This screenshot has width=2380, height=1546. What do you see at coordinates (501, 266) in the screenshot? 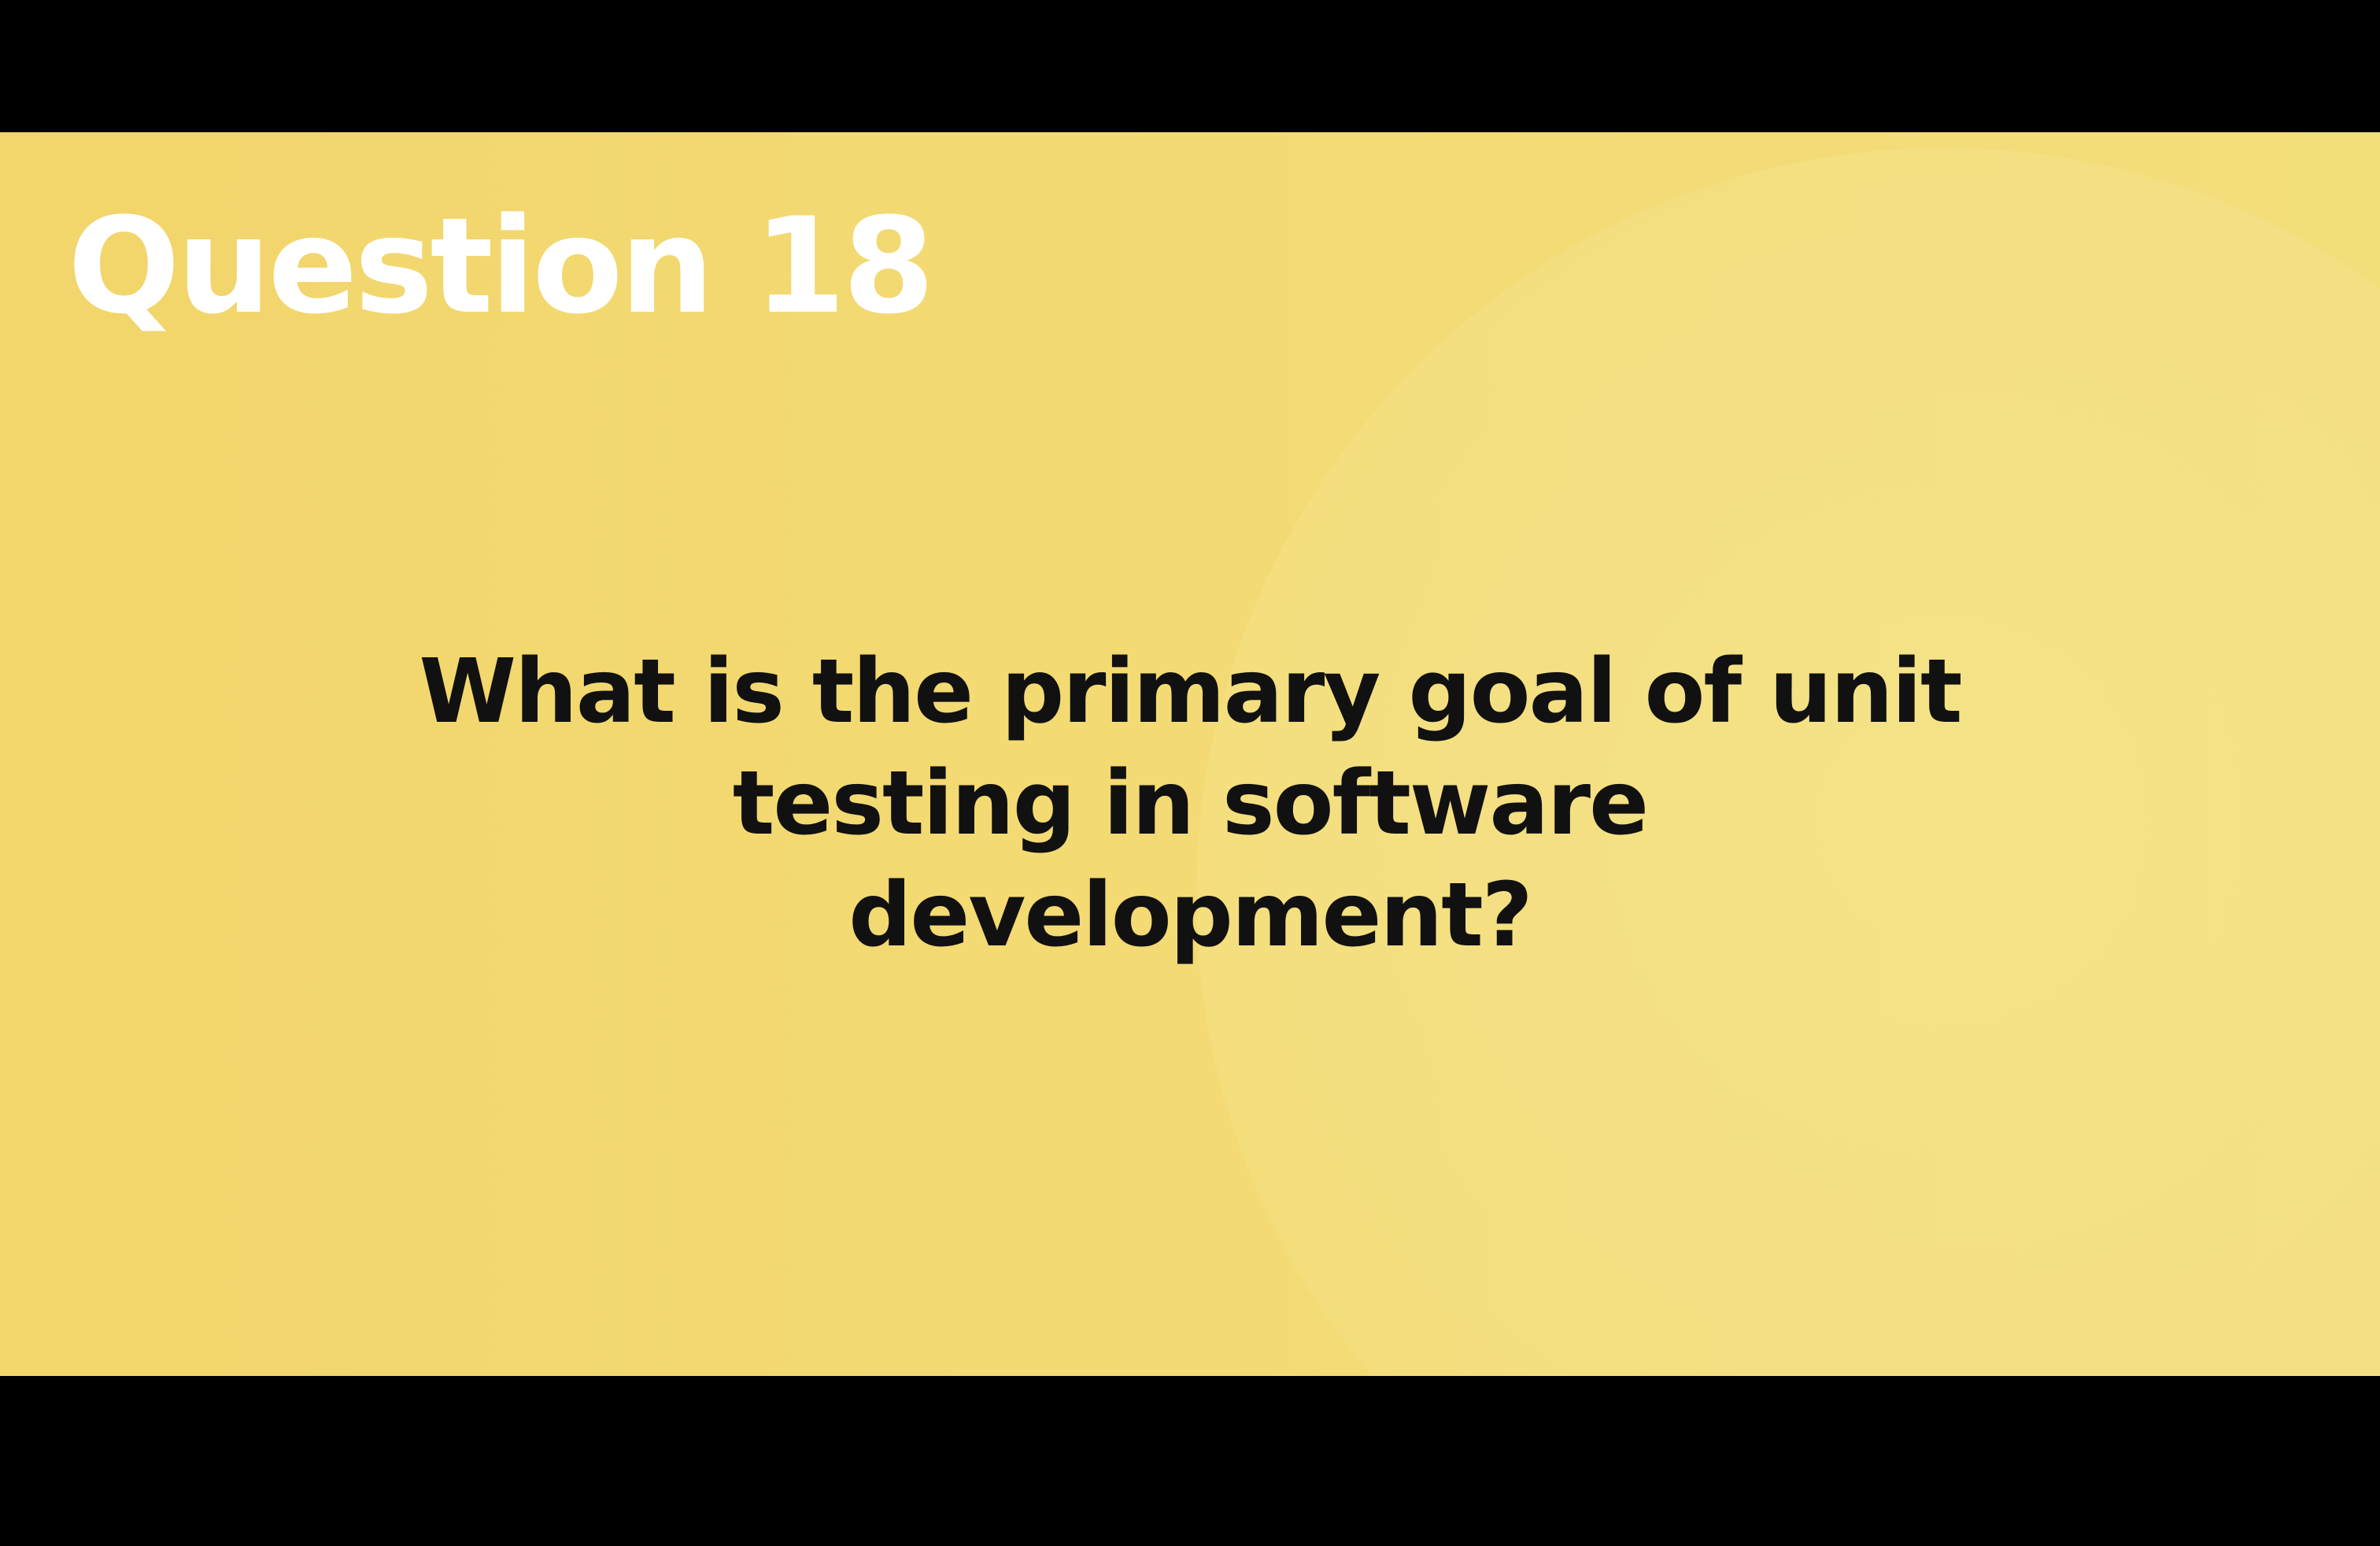
I see `slide-title: Question 18` at bounding box center [501, 266].